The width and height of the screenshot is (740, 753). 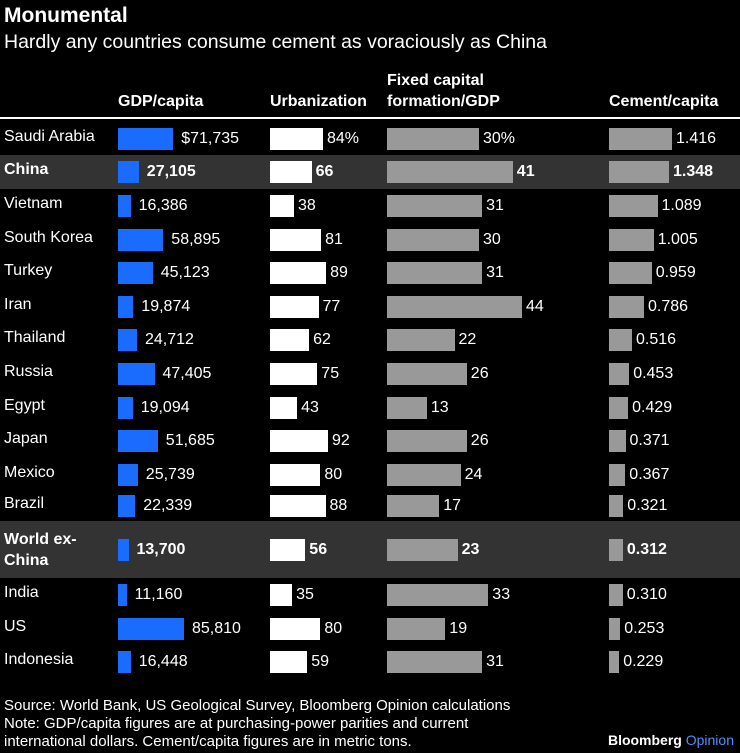 I want to click on gdp-value: 22,339, so click(x=168, y=505).